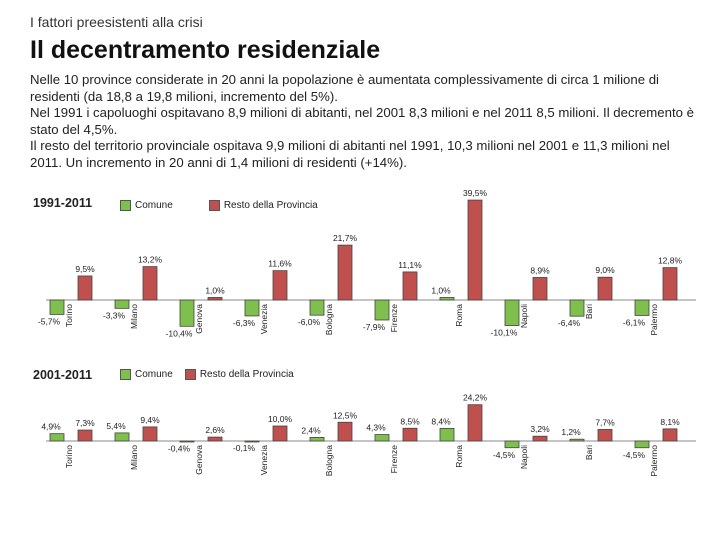 Image resolution: width=720 pixels, height=540 pixels. I want to click on tick-label-napoli: Napoli, so click(524, 316).